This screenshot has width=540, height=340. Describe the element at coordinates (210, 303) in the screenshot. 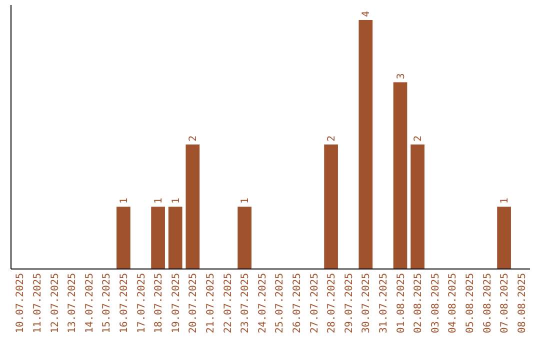

I see `x-tick-label: 21.07.2025` at that location.